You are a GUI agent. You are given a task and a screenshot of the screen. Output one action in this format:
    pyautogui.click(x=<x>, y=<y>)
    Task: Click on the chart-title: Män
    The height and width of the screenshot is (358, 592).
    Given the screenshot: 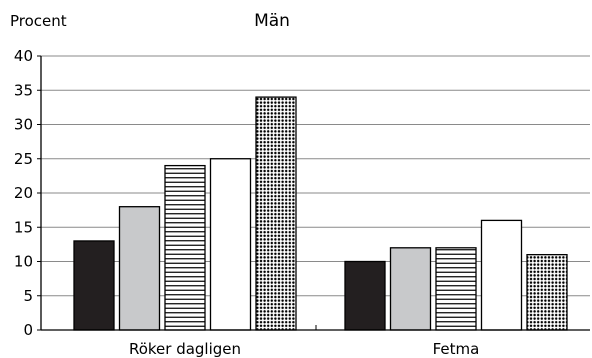 What is the action you would take?
    pyautogui.click(x=272, y=21)
    